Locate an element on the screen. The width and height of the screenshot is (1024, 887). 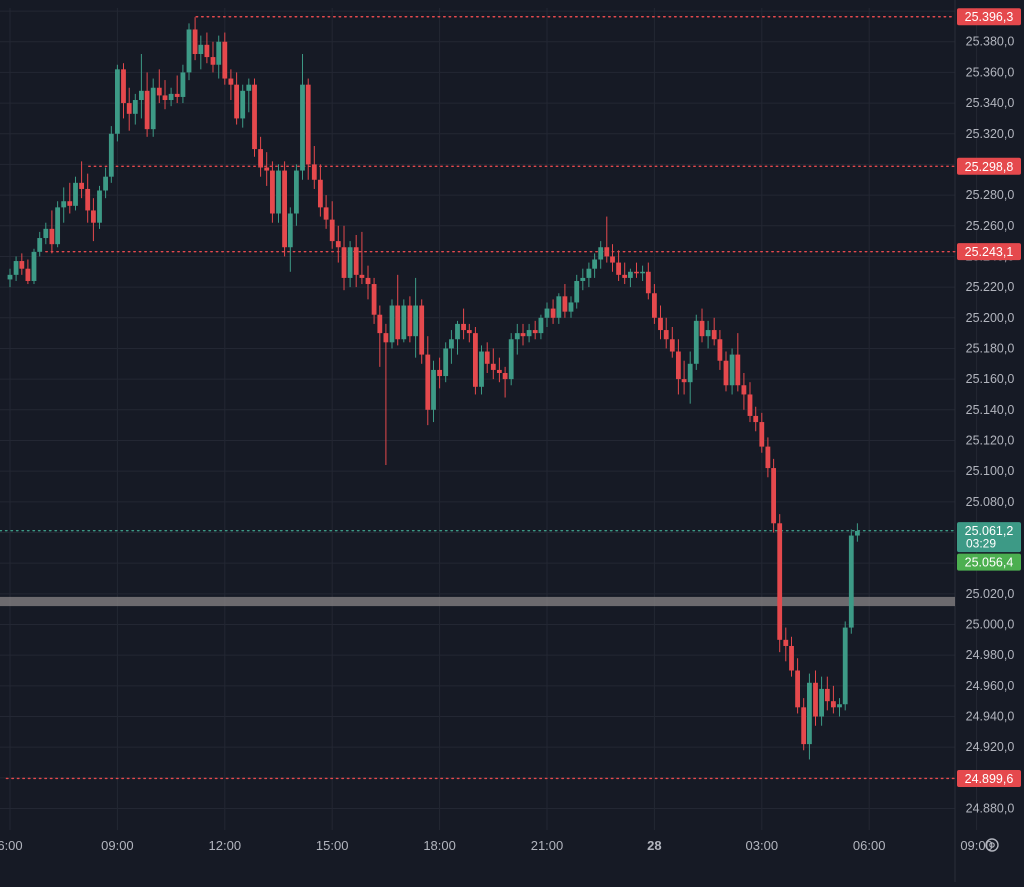
time-axis-label: 12:00 is located at coordinates (225, 845).